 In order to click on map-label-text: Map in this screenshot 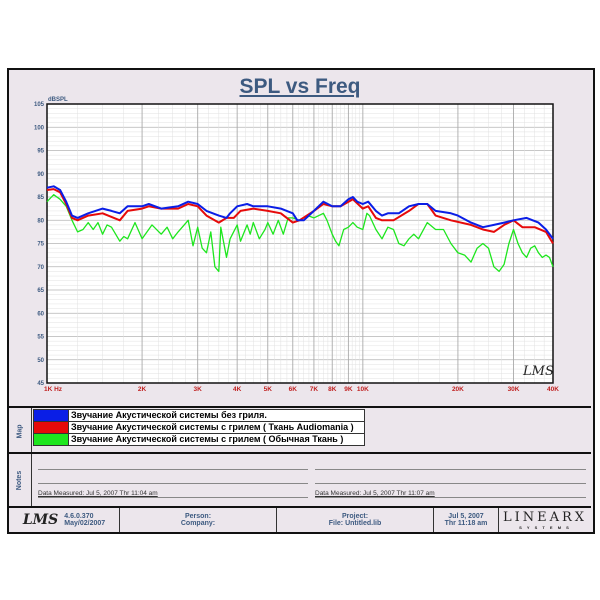, I will do `click(20, 431)`.